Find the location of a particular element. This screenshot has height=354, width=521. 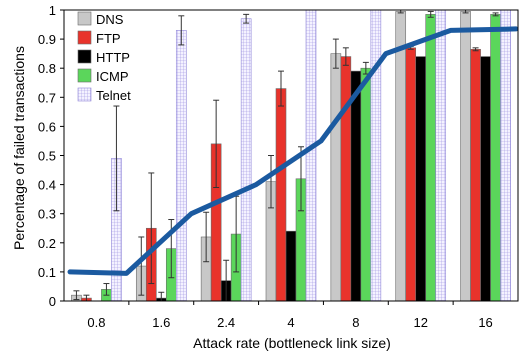

y-tick-label: 0 is located at coordinates (52, 301).